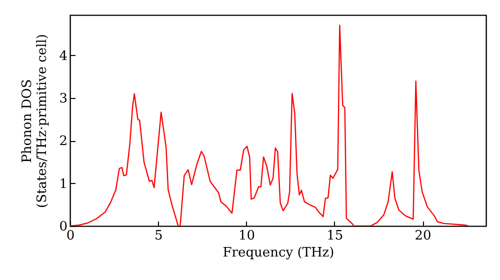  What do you see at coordinates (63, 142) in the screenshot?
I see `y-tick-label: 2` at bounding box center [63, 142].